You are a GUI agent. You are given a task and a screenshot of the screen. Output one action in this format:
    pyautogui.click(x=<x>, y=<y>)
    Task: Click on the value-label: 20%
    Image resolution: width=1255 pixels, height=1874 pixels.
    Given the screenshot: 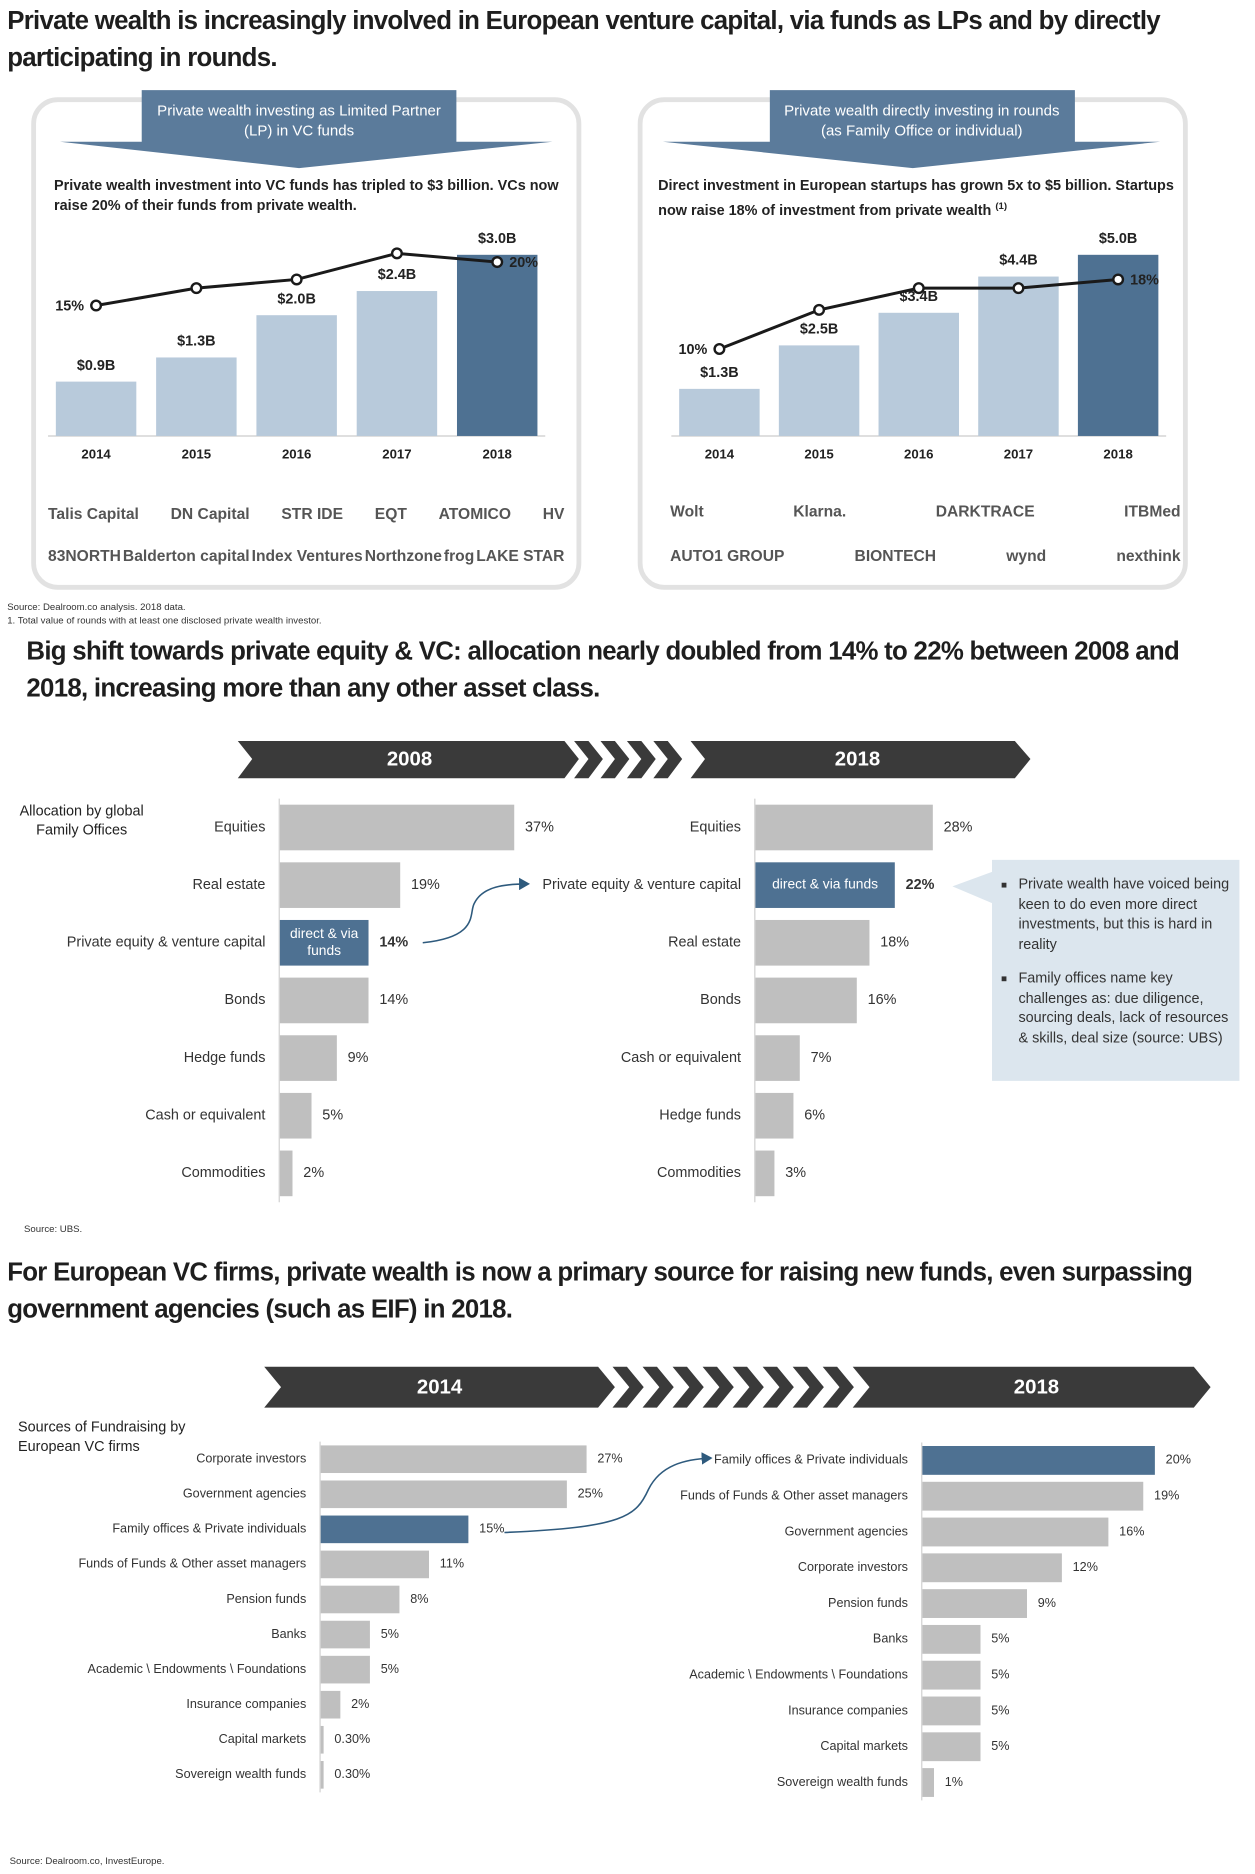 What is the action you would take?
    pyautogui.click(x=1178, y=1460)
    